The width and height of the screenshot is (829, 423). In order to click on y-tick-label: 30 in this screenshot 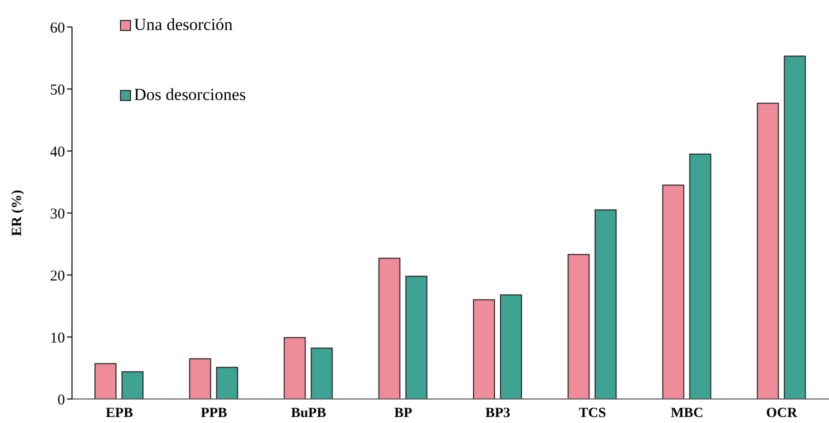, I will do `click(57, 214)`.